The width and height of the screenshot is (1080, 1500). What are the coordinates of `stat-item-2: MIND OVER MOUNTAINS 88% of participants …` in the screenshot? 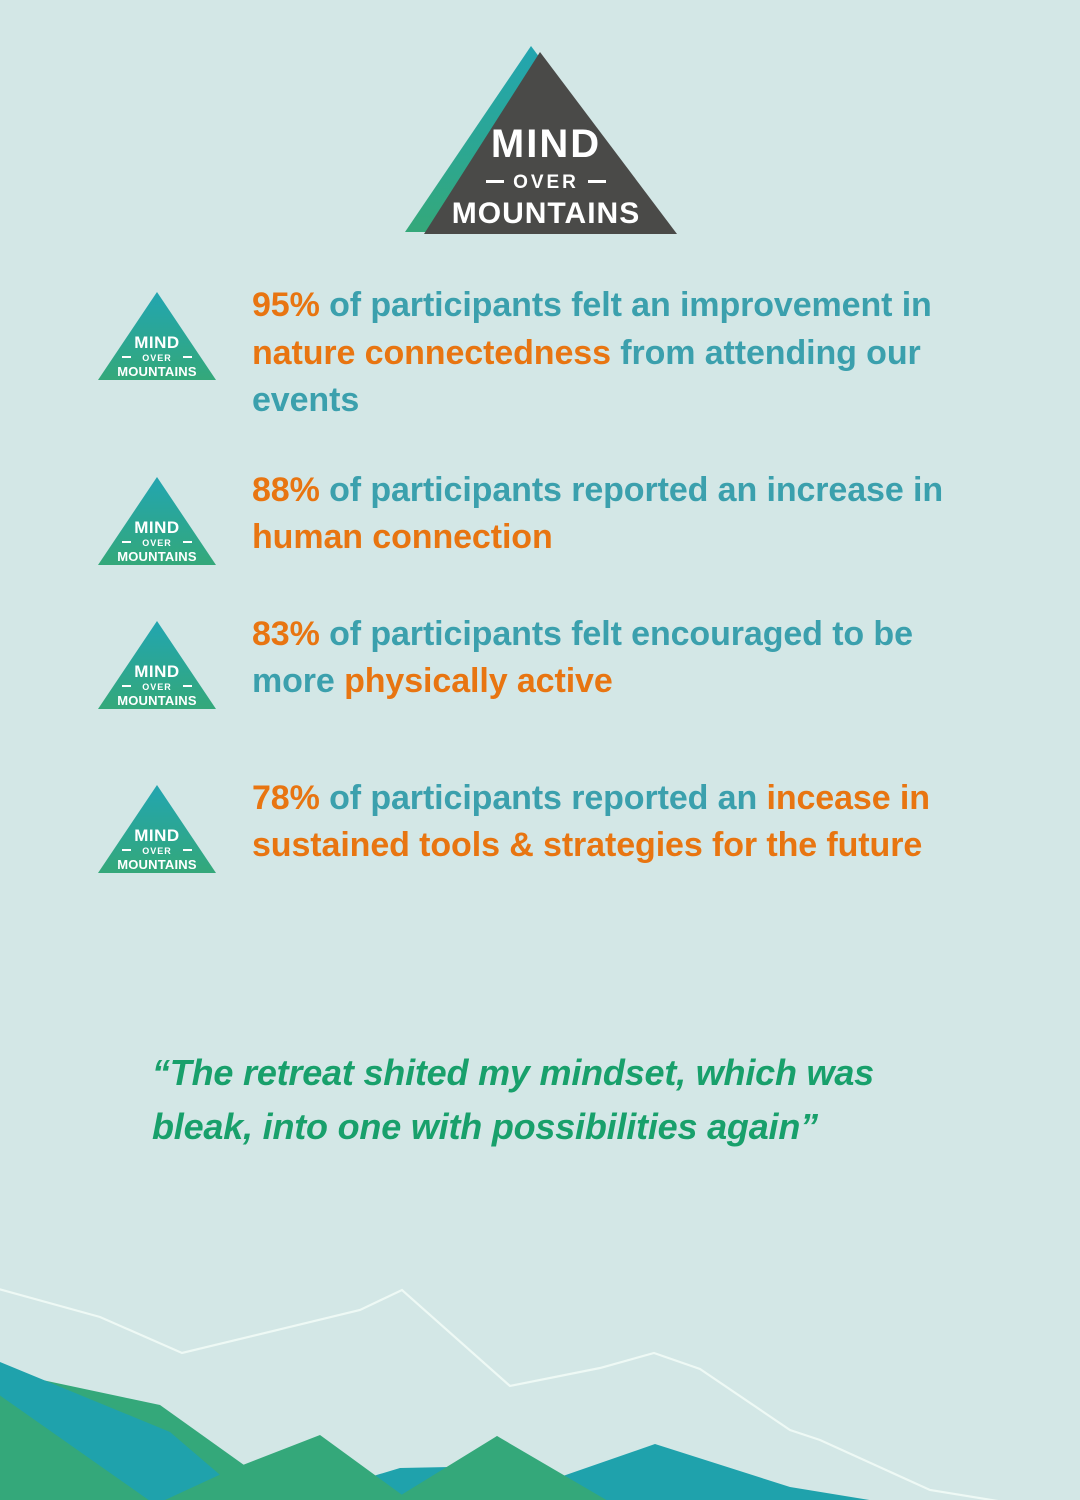 It's located at (540, 518).